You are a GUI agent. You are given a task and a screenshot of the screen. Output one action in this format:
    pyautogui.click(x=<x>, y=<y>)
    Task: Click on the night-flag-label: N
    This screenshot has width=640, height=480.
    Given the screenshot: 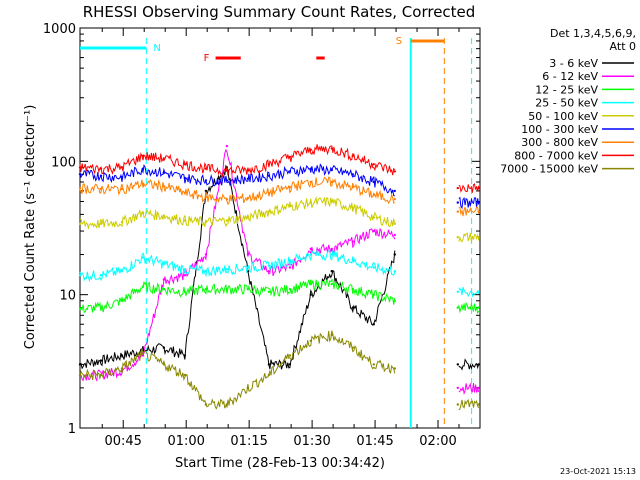 What is the action you would take?
    pyautogui.click(x=156, y=48)
    